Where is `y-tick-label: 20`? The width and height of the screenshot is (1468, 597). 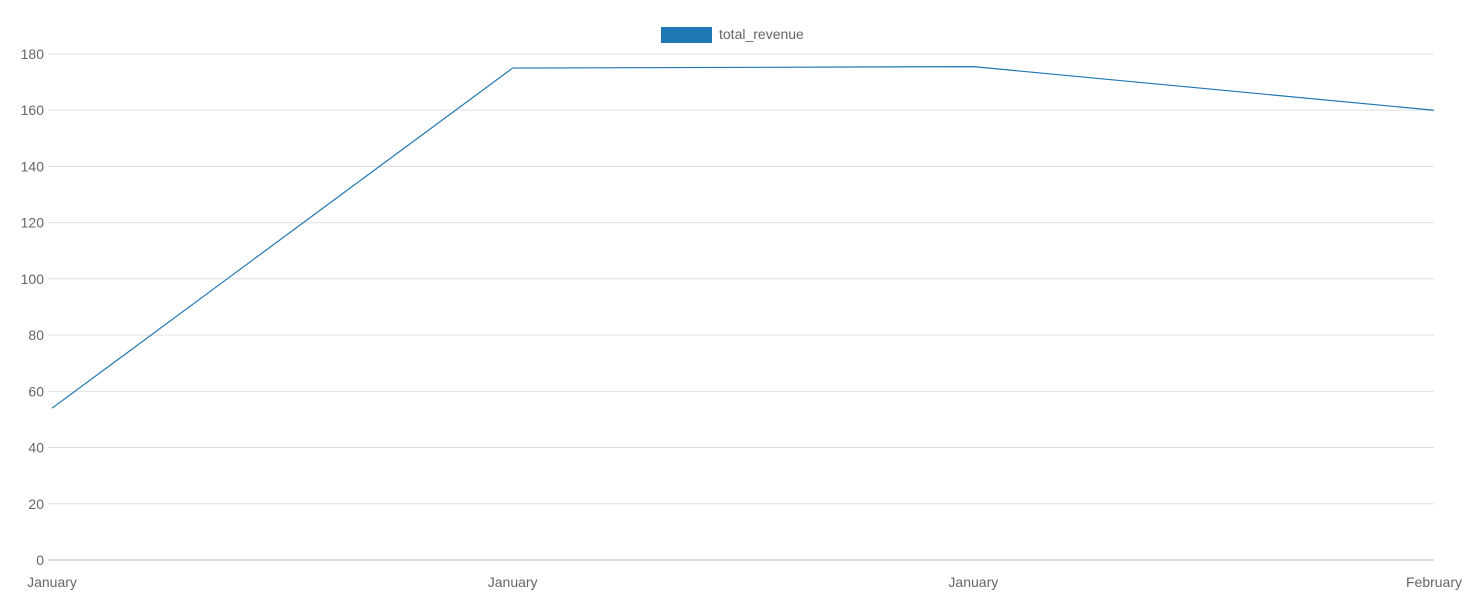 y-tick-label: 20 is located at coordinates (36, 504).